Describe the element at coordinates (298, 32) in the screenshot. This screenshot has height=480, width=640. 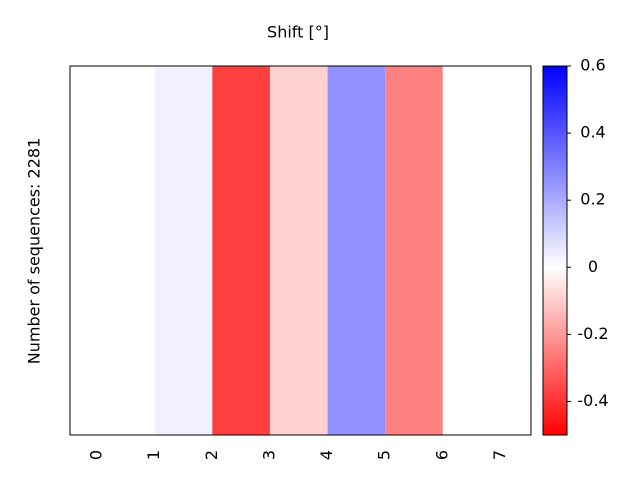
I see `chart-title: Shift [°]` at that location.